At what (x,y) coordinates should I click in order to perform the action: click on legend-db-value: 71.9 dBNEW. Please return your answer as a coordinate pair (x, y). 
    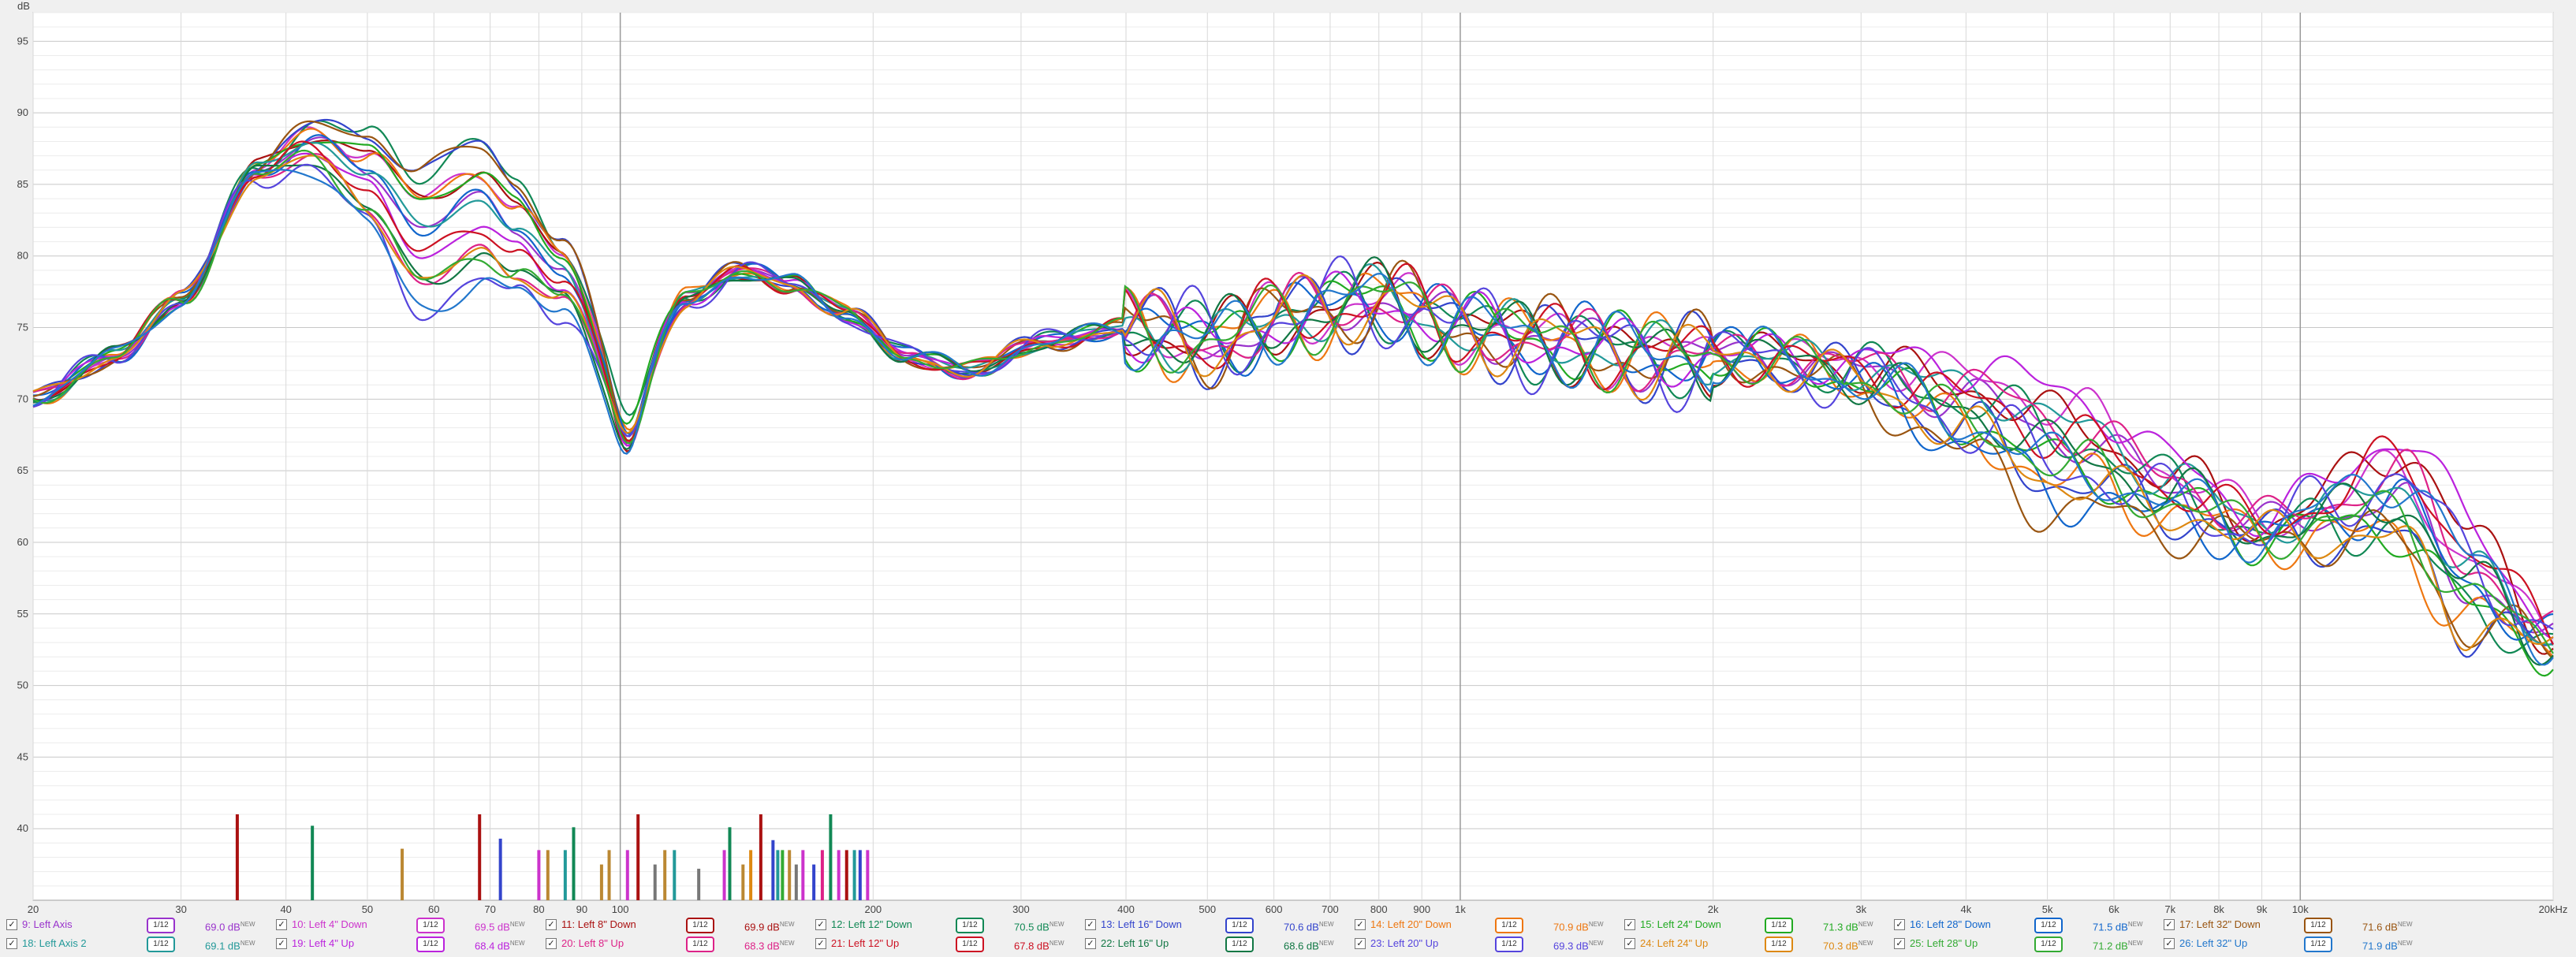
    Looking at the image, I should click on (2388, 946).